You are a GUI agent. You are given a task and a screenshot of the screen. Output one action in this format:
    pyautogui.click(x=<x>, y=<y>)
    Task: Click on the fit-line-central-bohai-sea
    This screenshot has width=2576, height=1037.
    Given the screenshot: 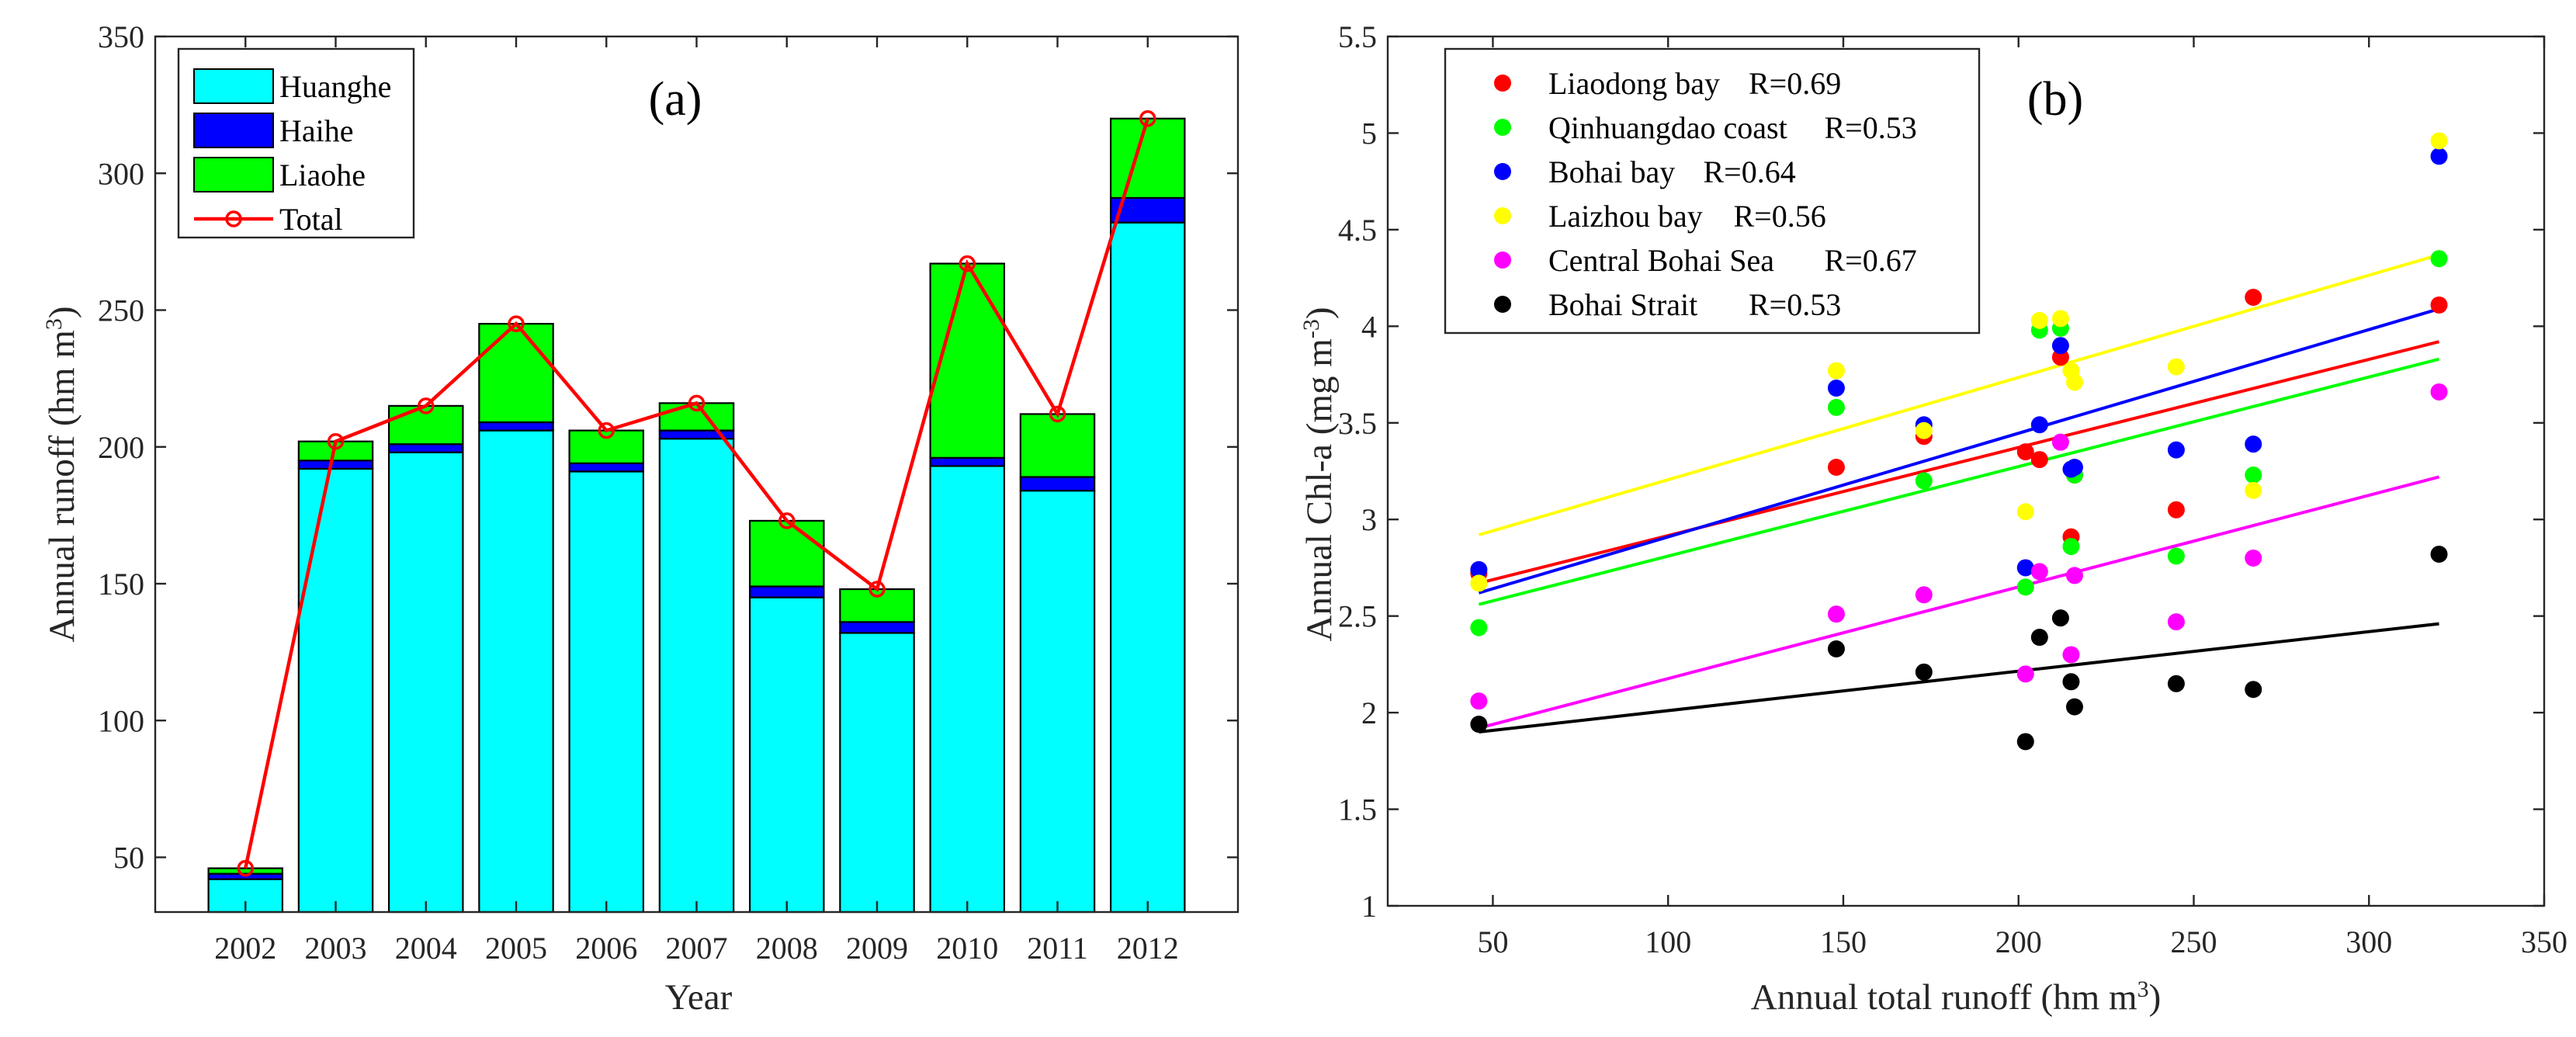 What is the action you would take?
    pyautogui.click(x=1959, y=603)
    